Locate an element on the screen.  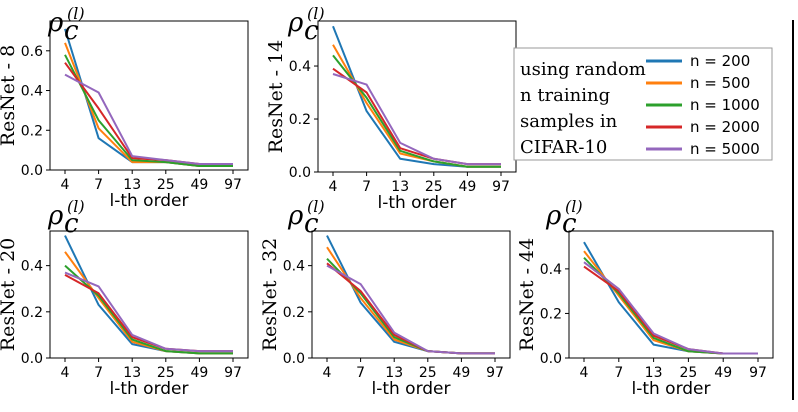
panel-2-xtick-label: 25 is located at coordinates (434, 187).